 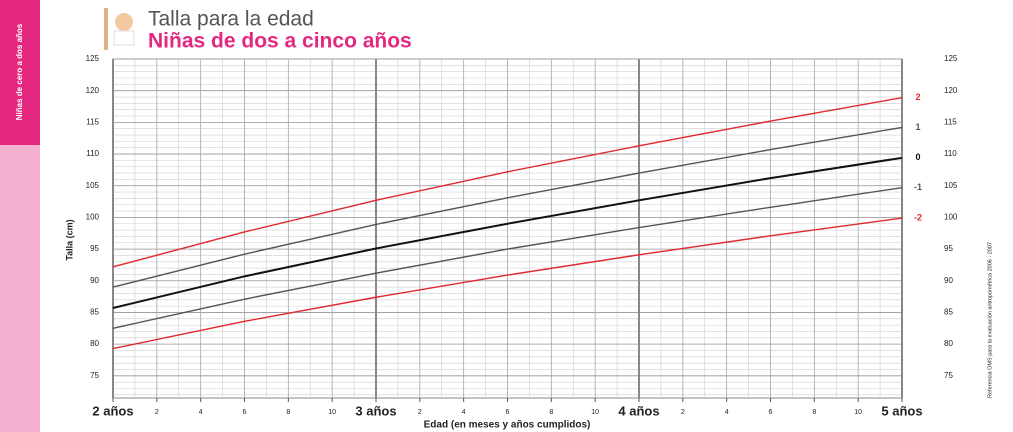 I want to click on chart-title: Talla para la edad, so click(x=231, y=19).